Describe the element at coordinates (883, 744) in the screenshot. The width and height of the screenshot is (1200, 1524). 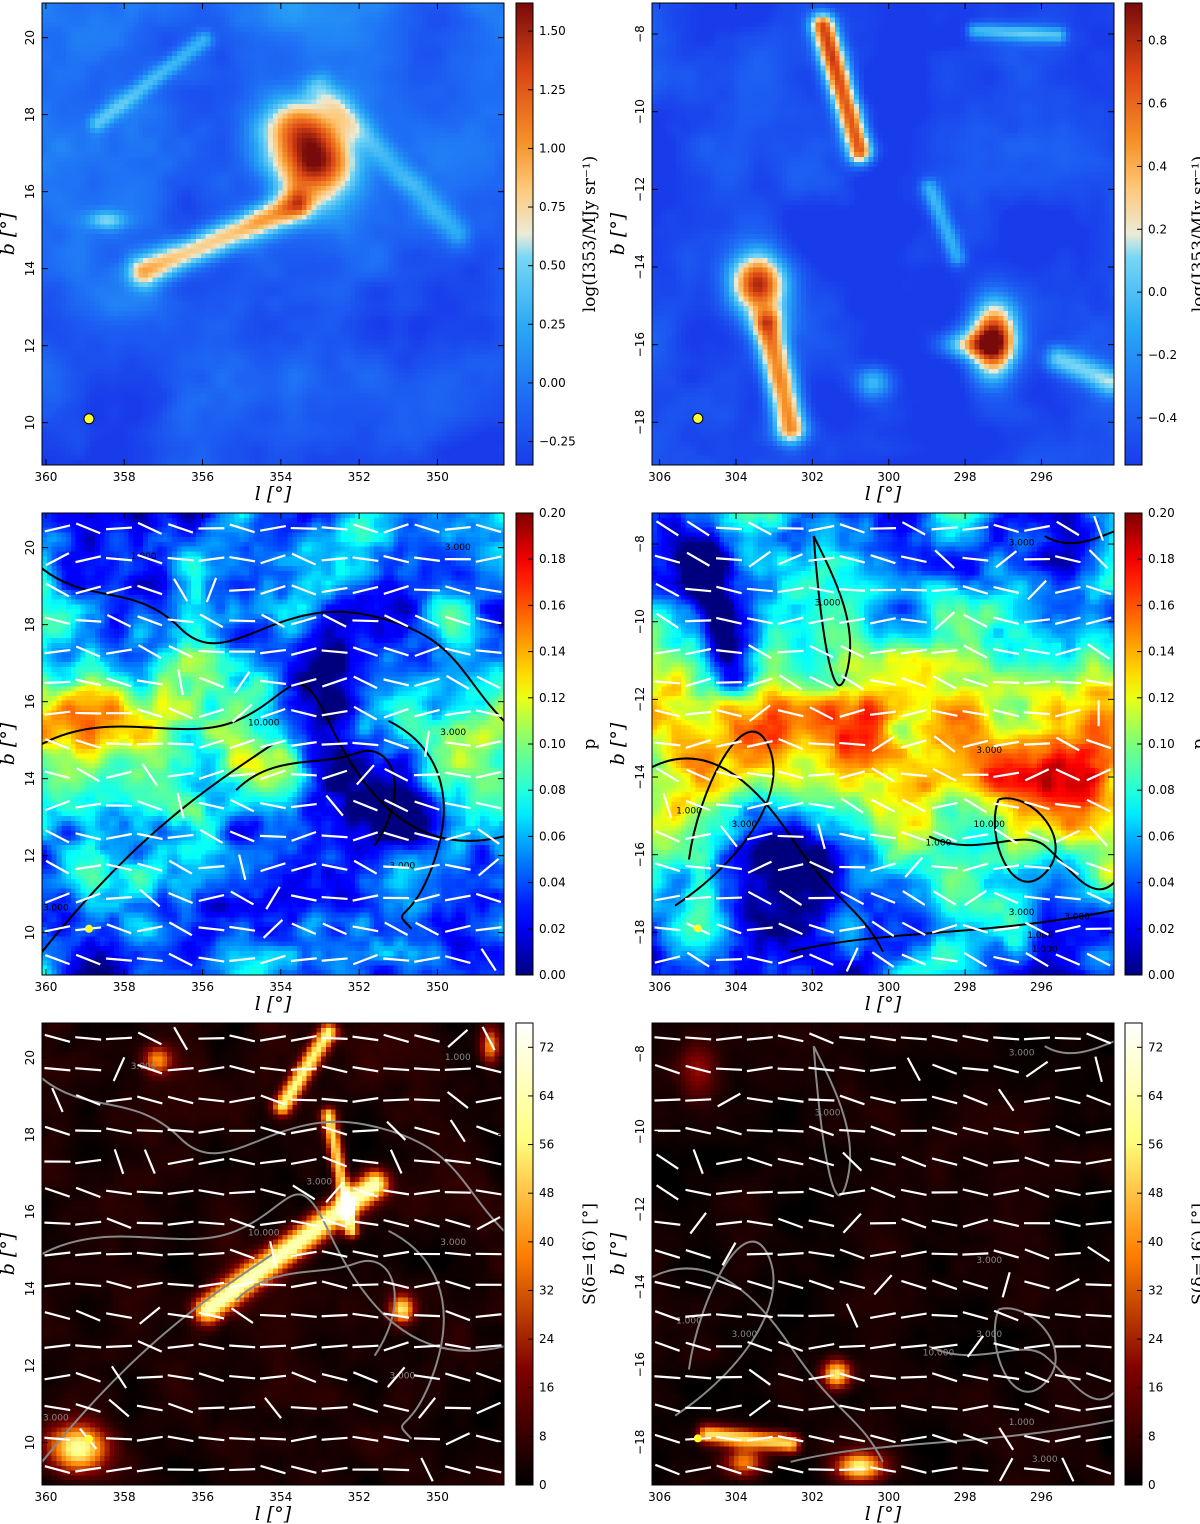
I see `axes-frame` at that location.